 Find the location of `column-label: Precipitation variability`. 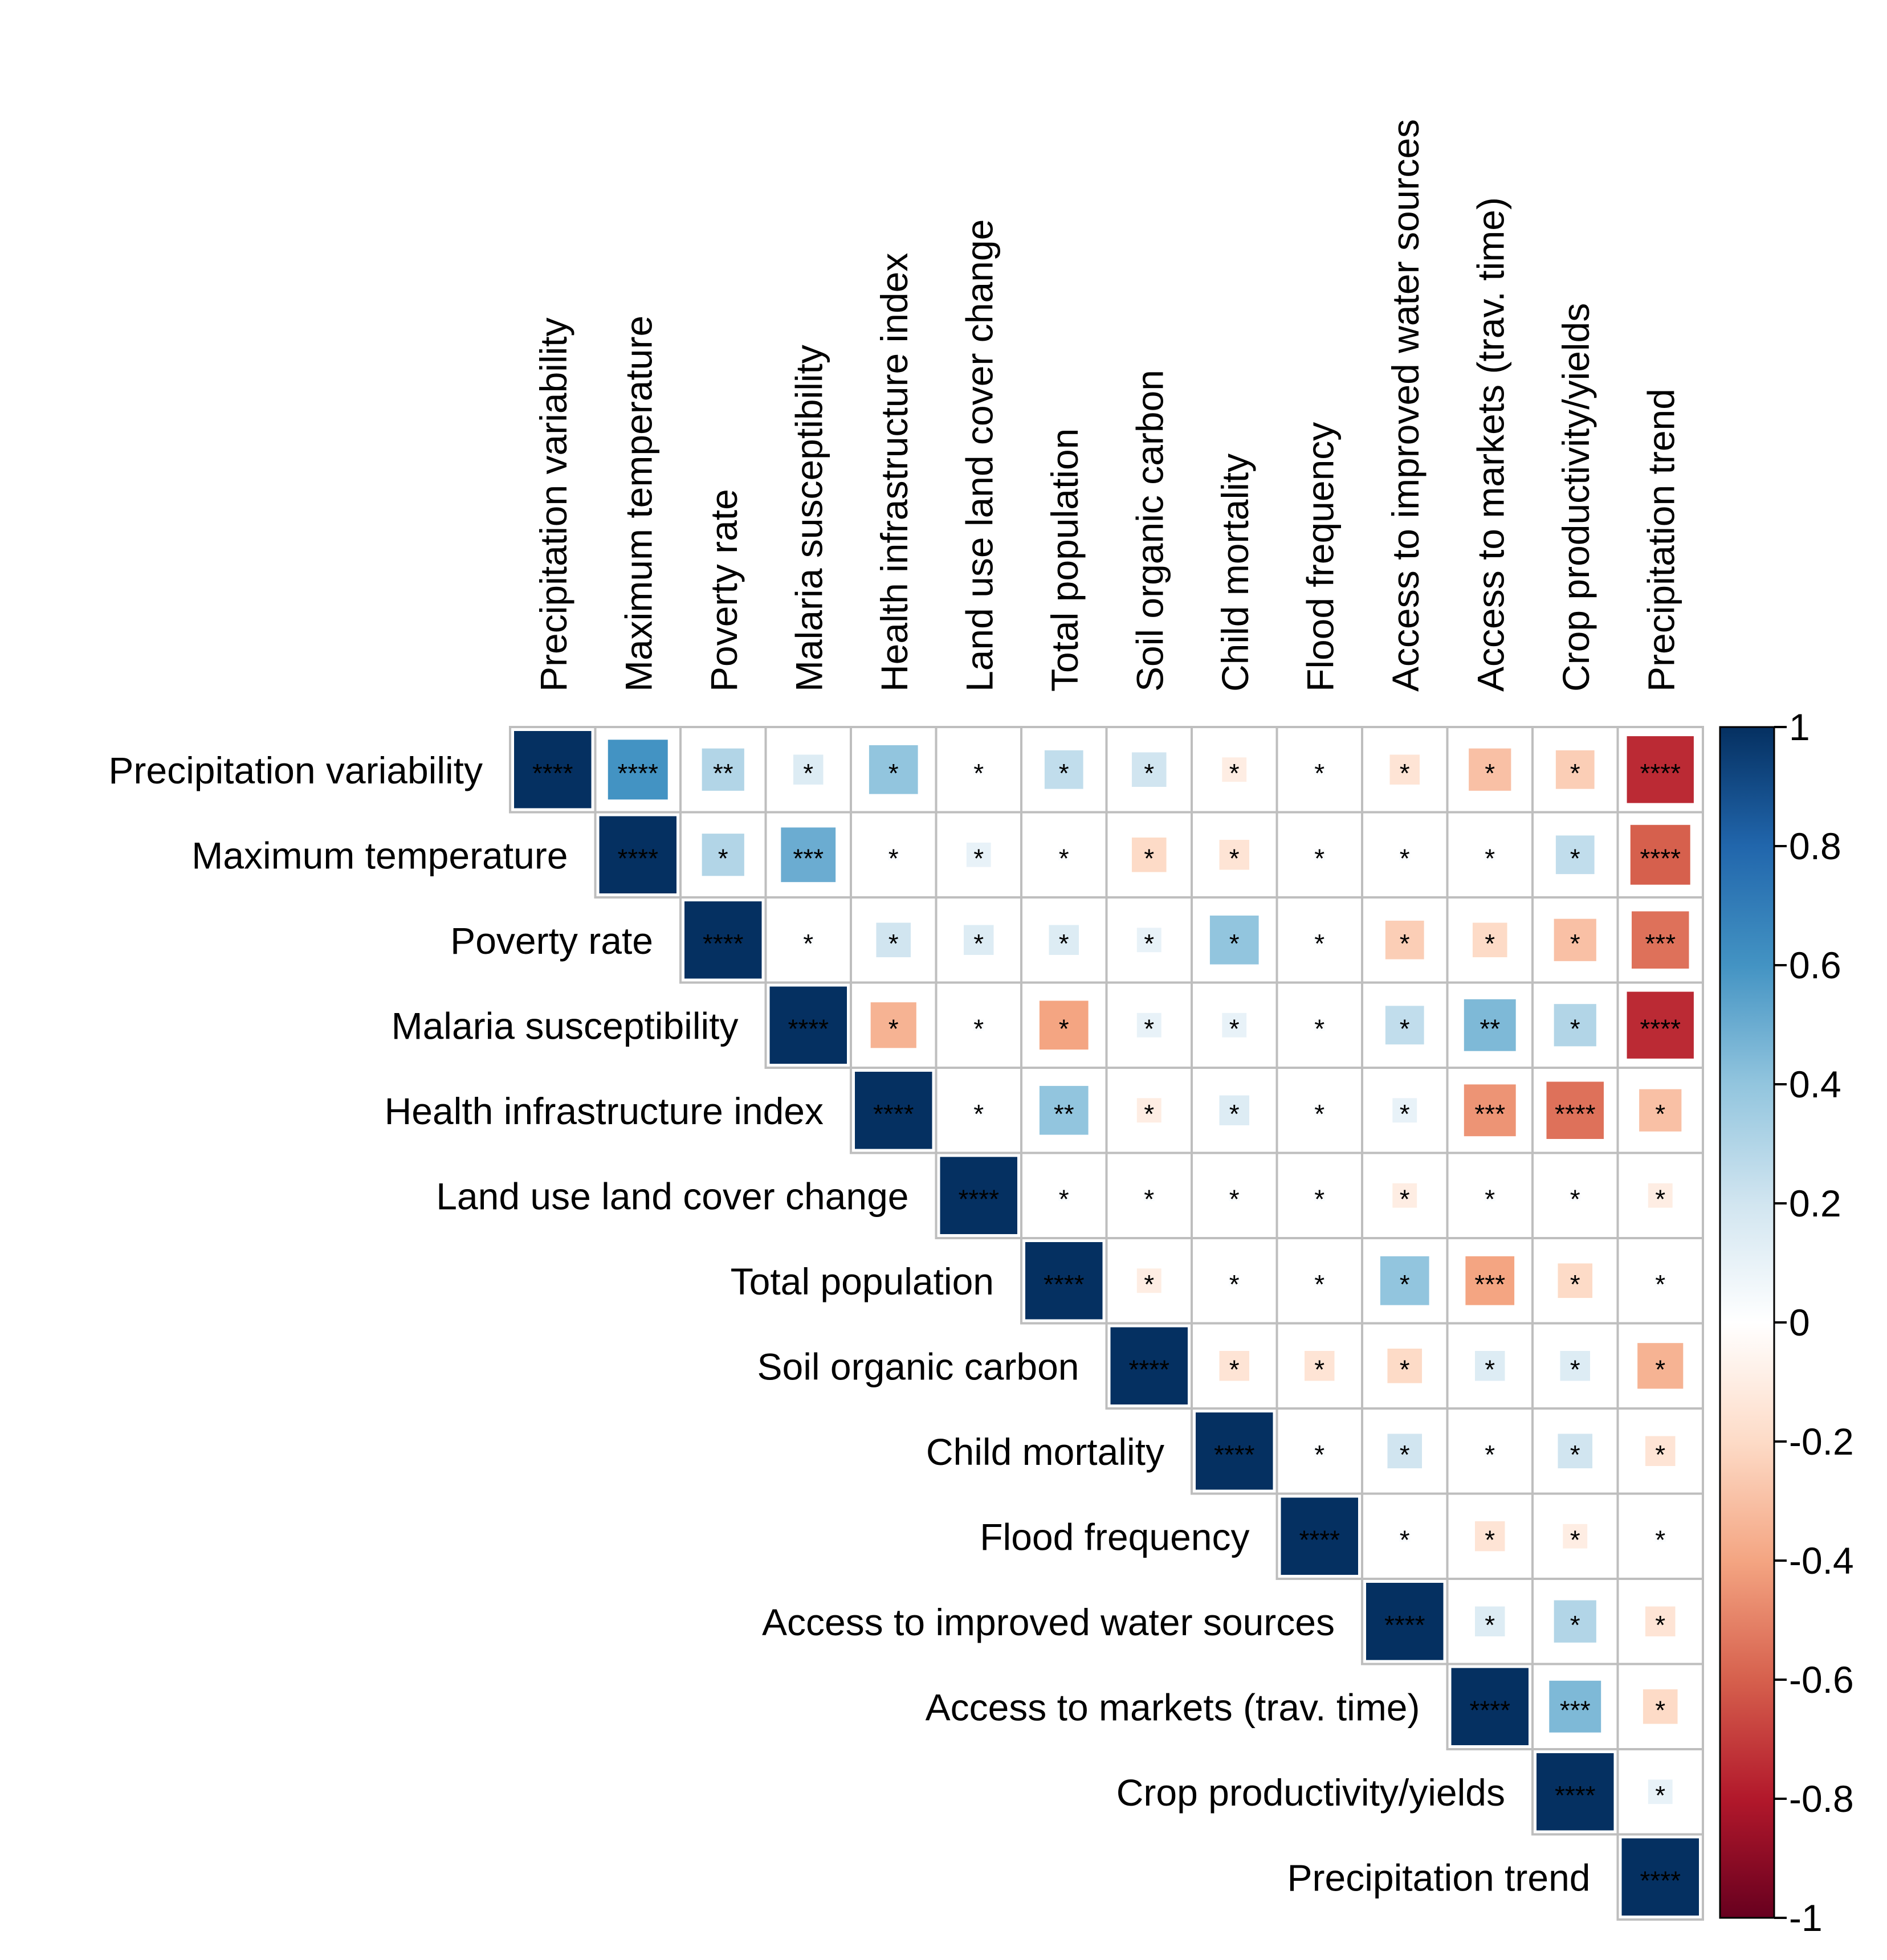

column-label: Precipitation variability is located at coordinates (553, 504).